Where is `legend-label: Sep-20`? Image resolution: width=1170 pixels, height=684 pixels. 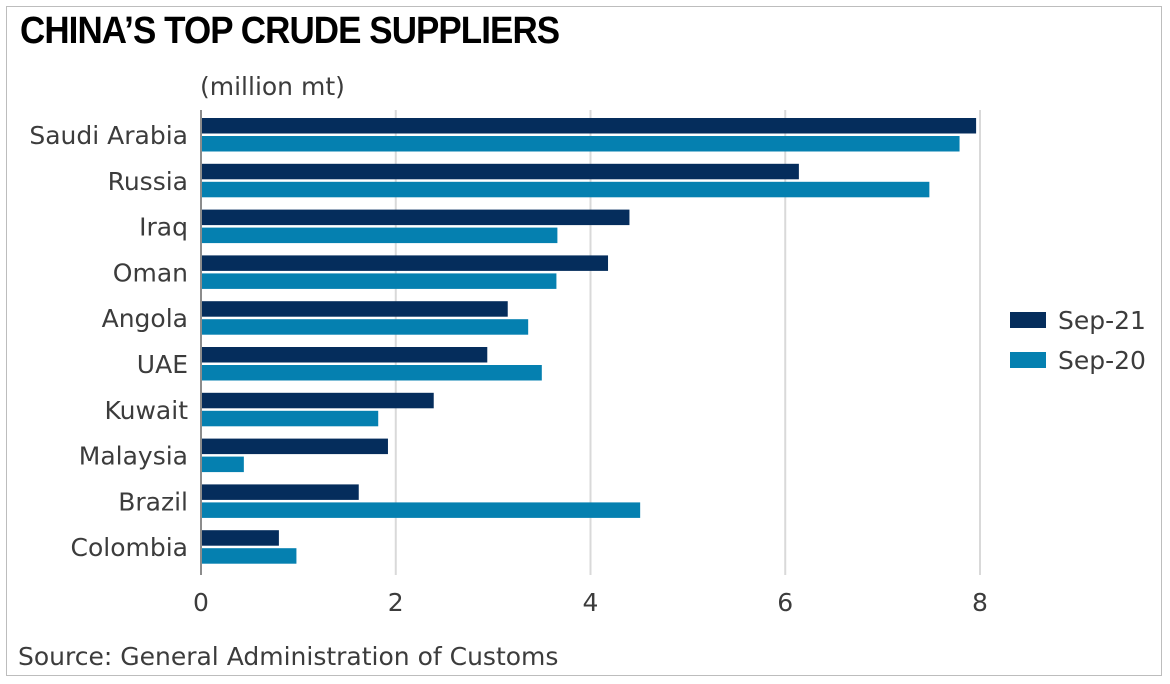
legend-label: Sep-20 is located at coordinates (1102, 360).